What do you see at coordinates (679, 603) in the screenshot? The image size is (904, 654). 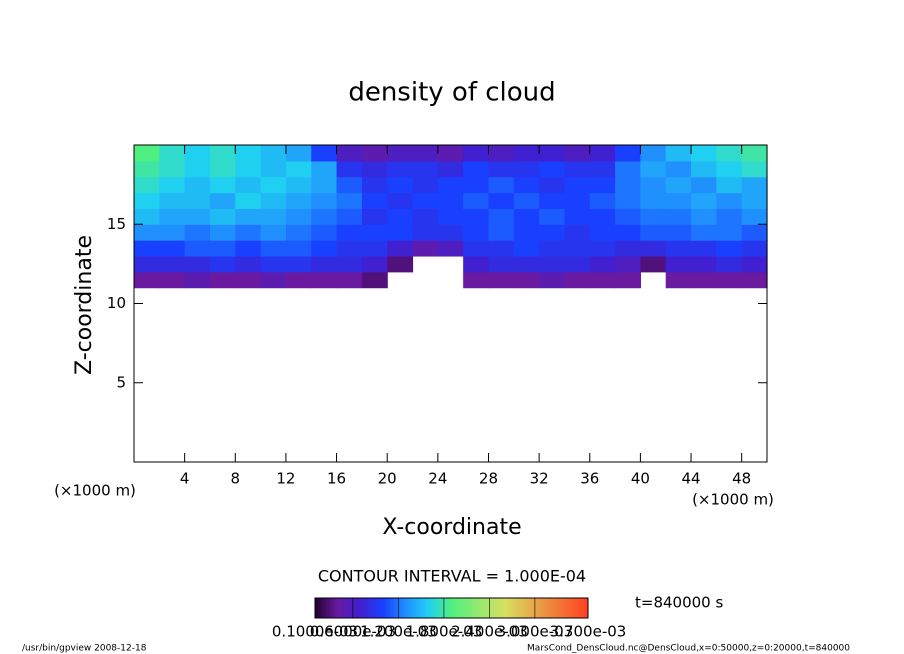 I see `time-label: t=840000 s` at bounding box center [679, 603].